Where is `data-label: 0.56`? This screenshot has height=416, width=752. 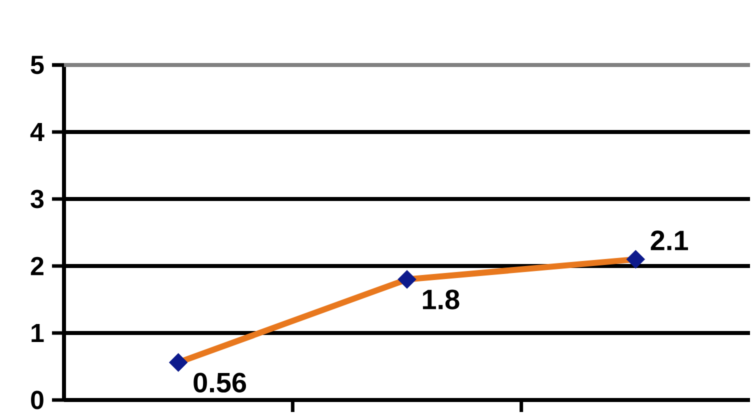 data-label: 0.56 is located at coordinates (220, 382).